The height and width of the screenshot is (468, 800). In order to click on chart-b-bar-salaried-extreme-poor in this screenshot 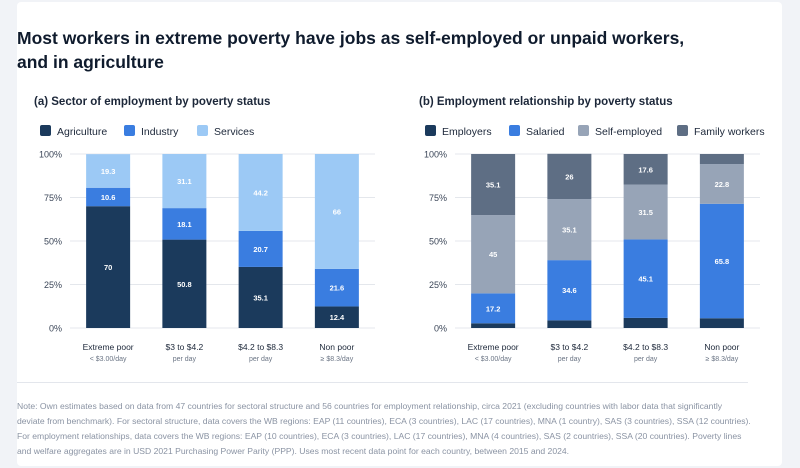, I will do `click(493, 308)`.